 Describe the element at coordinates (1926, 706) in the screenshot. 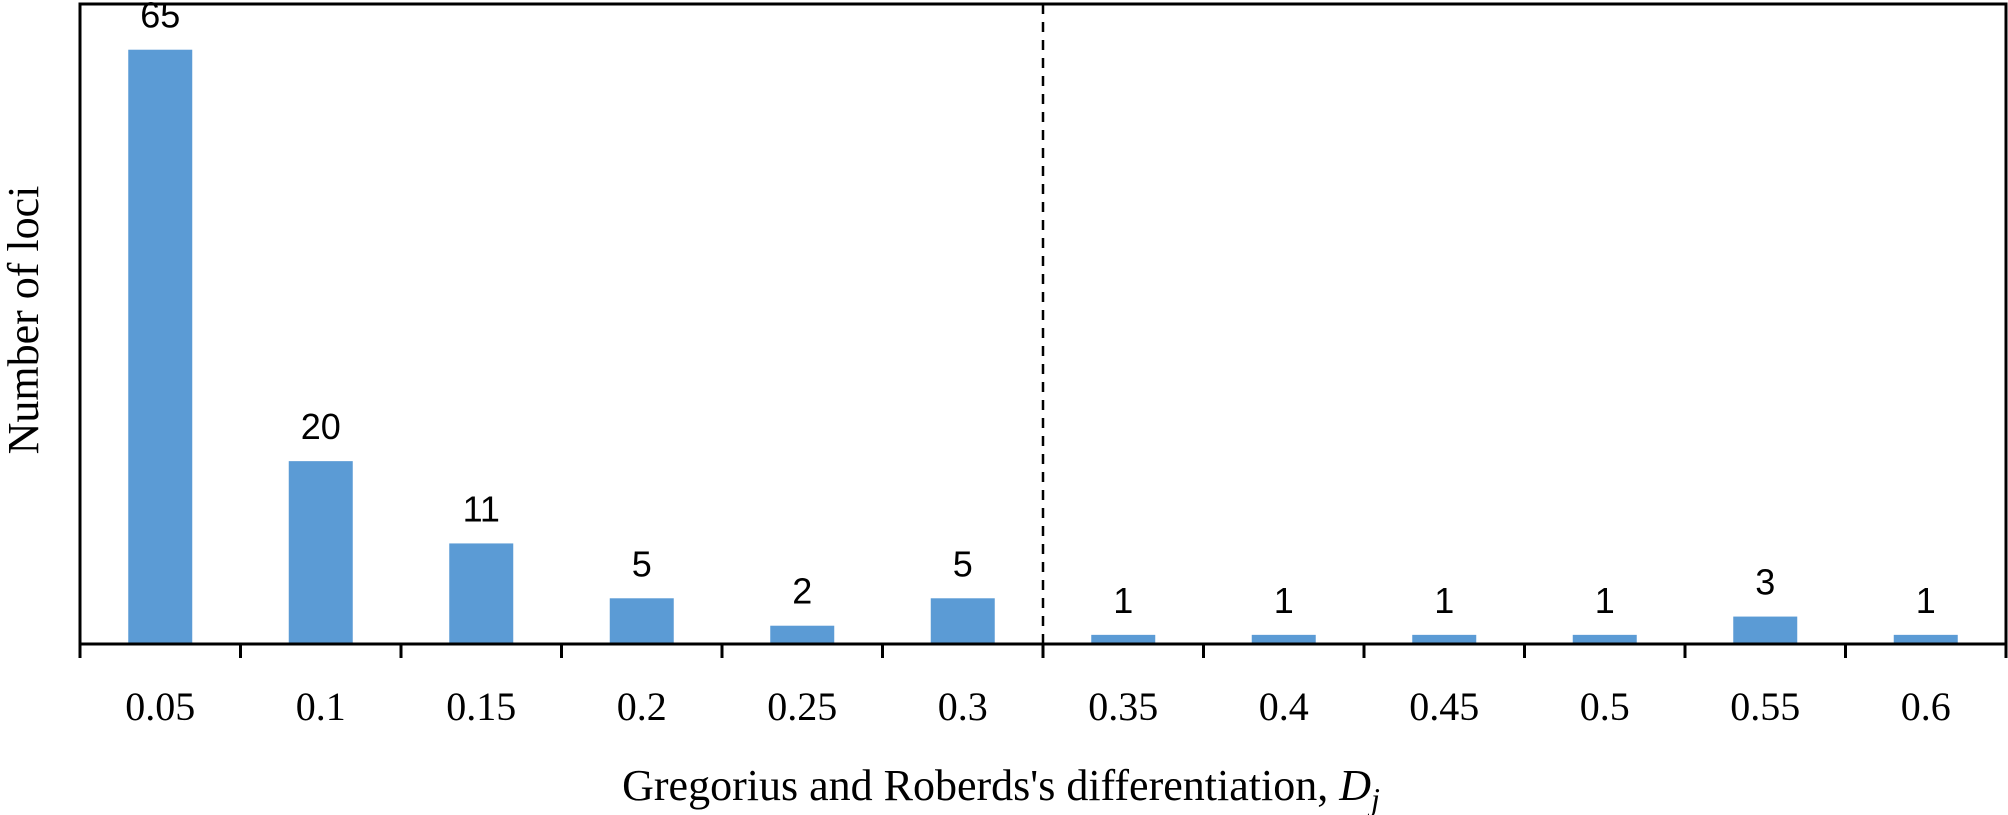

I see `x-tick-label-0.6: 0.6` at that location.